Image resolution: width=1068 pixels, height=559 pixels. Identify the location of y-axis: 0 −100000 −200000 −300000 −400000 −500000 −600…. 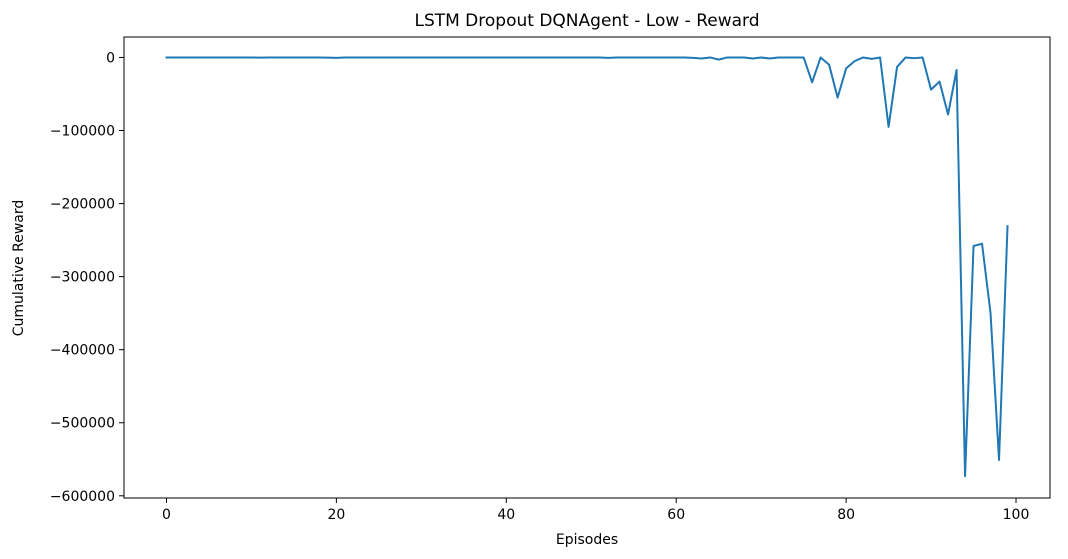
(87, 277).